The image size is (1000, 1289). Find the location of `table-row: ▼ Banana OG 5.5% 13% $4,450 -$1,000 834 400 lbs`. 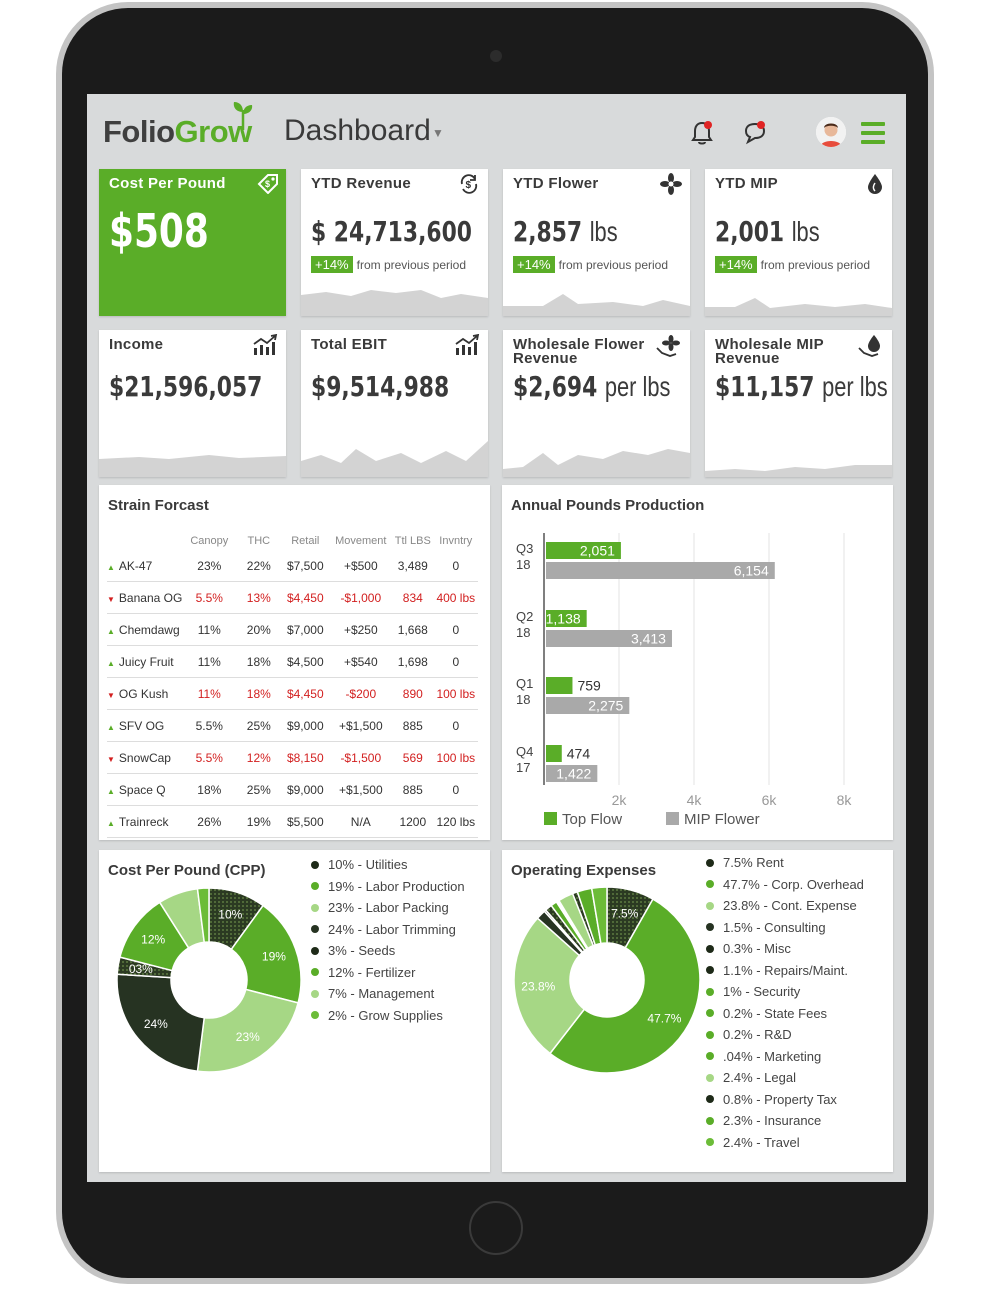

table-row: ▼ Banana OG 5.5% 13% $4,450 -$1,000 834 400 lbs is located at coordinates (293, 597).